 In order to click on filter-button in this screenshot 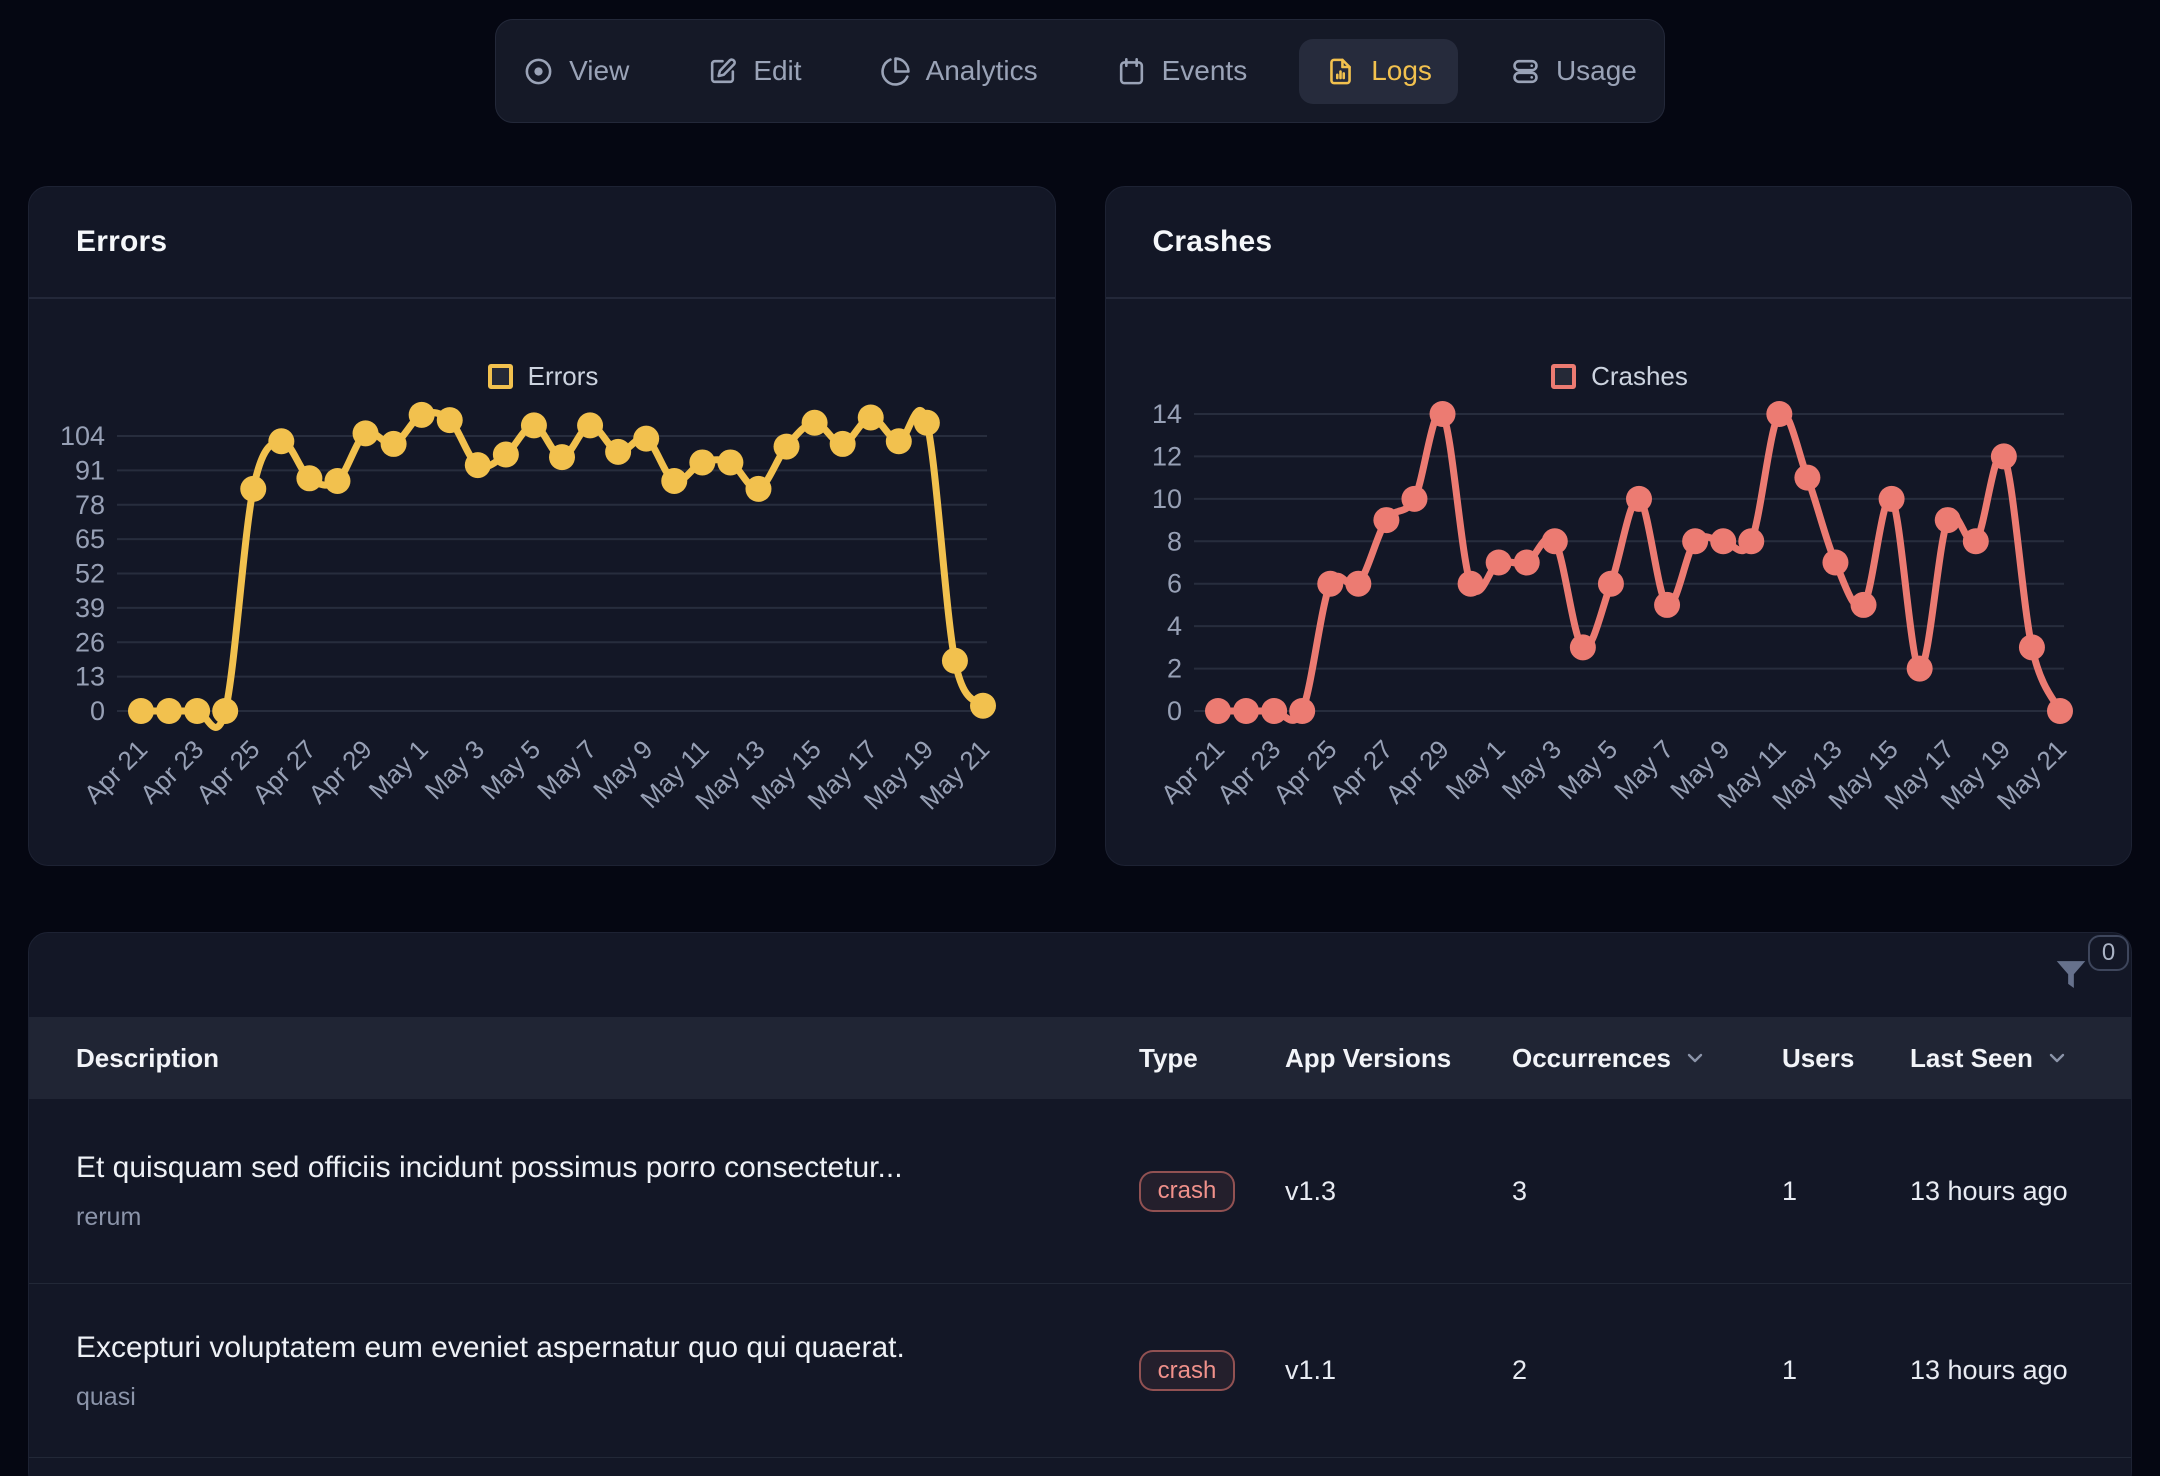, I will do `click(2071, 974)`.